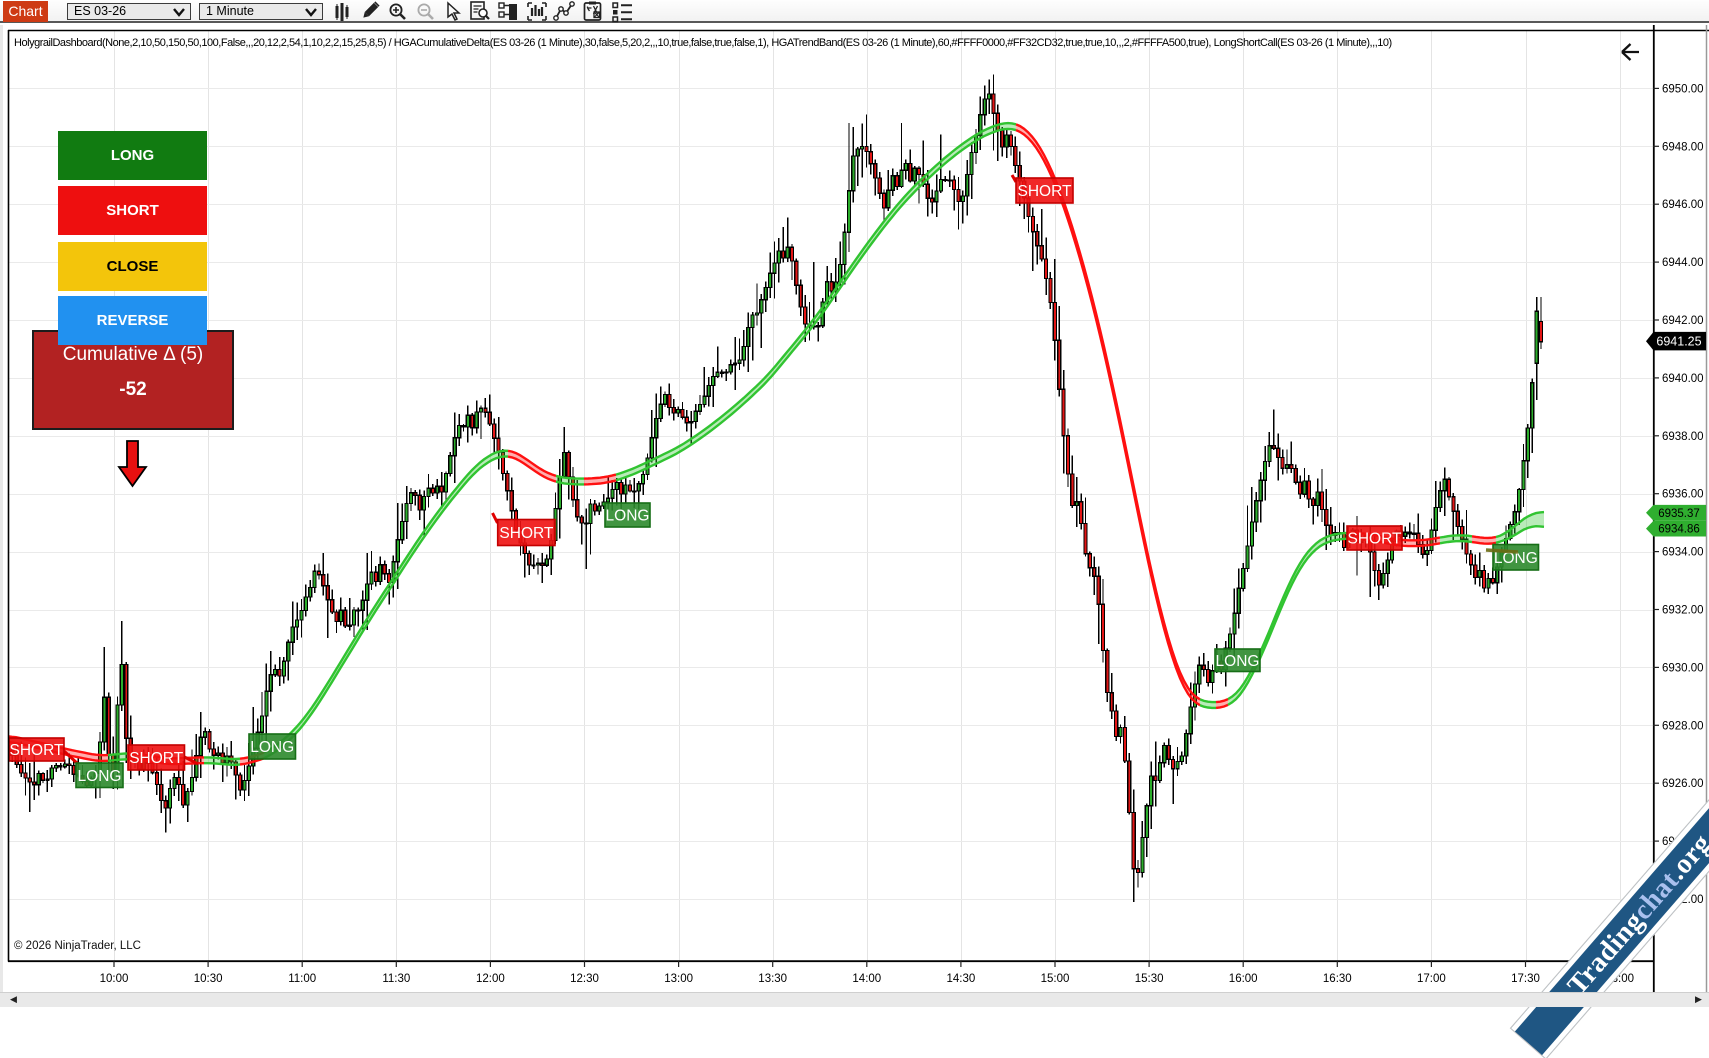 Image resolution: width=1709 pixels, height=1058 pixels. What do you see at coordinates (1683, 726) in the screenshot?
I see `svg-text: 6928.00` at bounding box center [1683, 726].